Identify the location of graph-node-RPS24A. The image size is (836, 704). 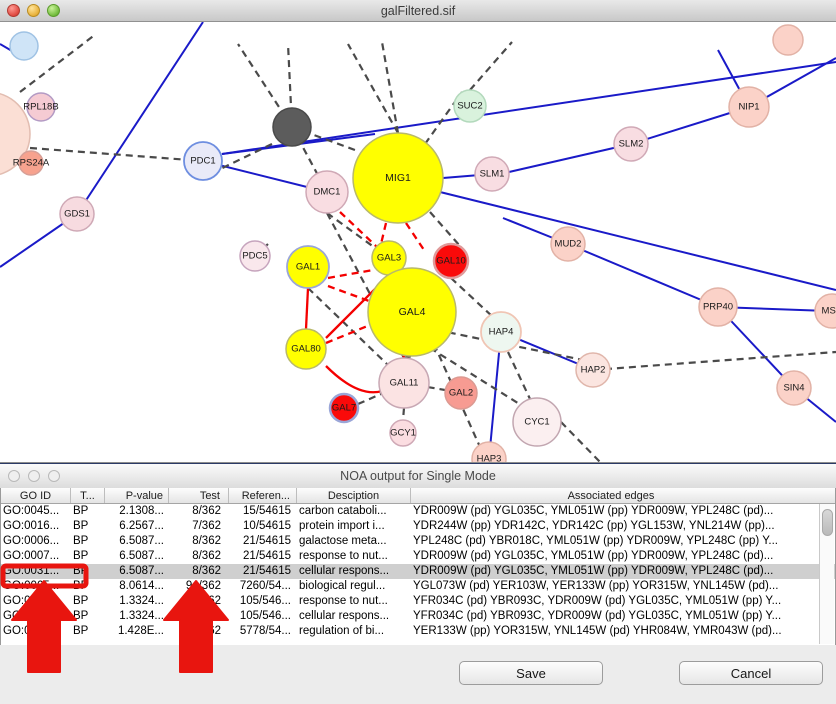
(31, 163).